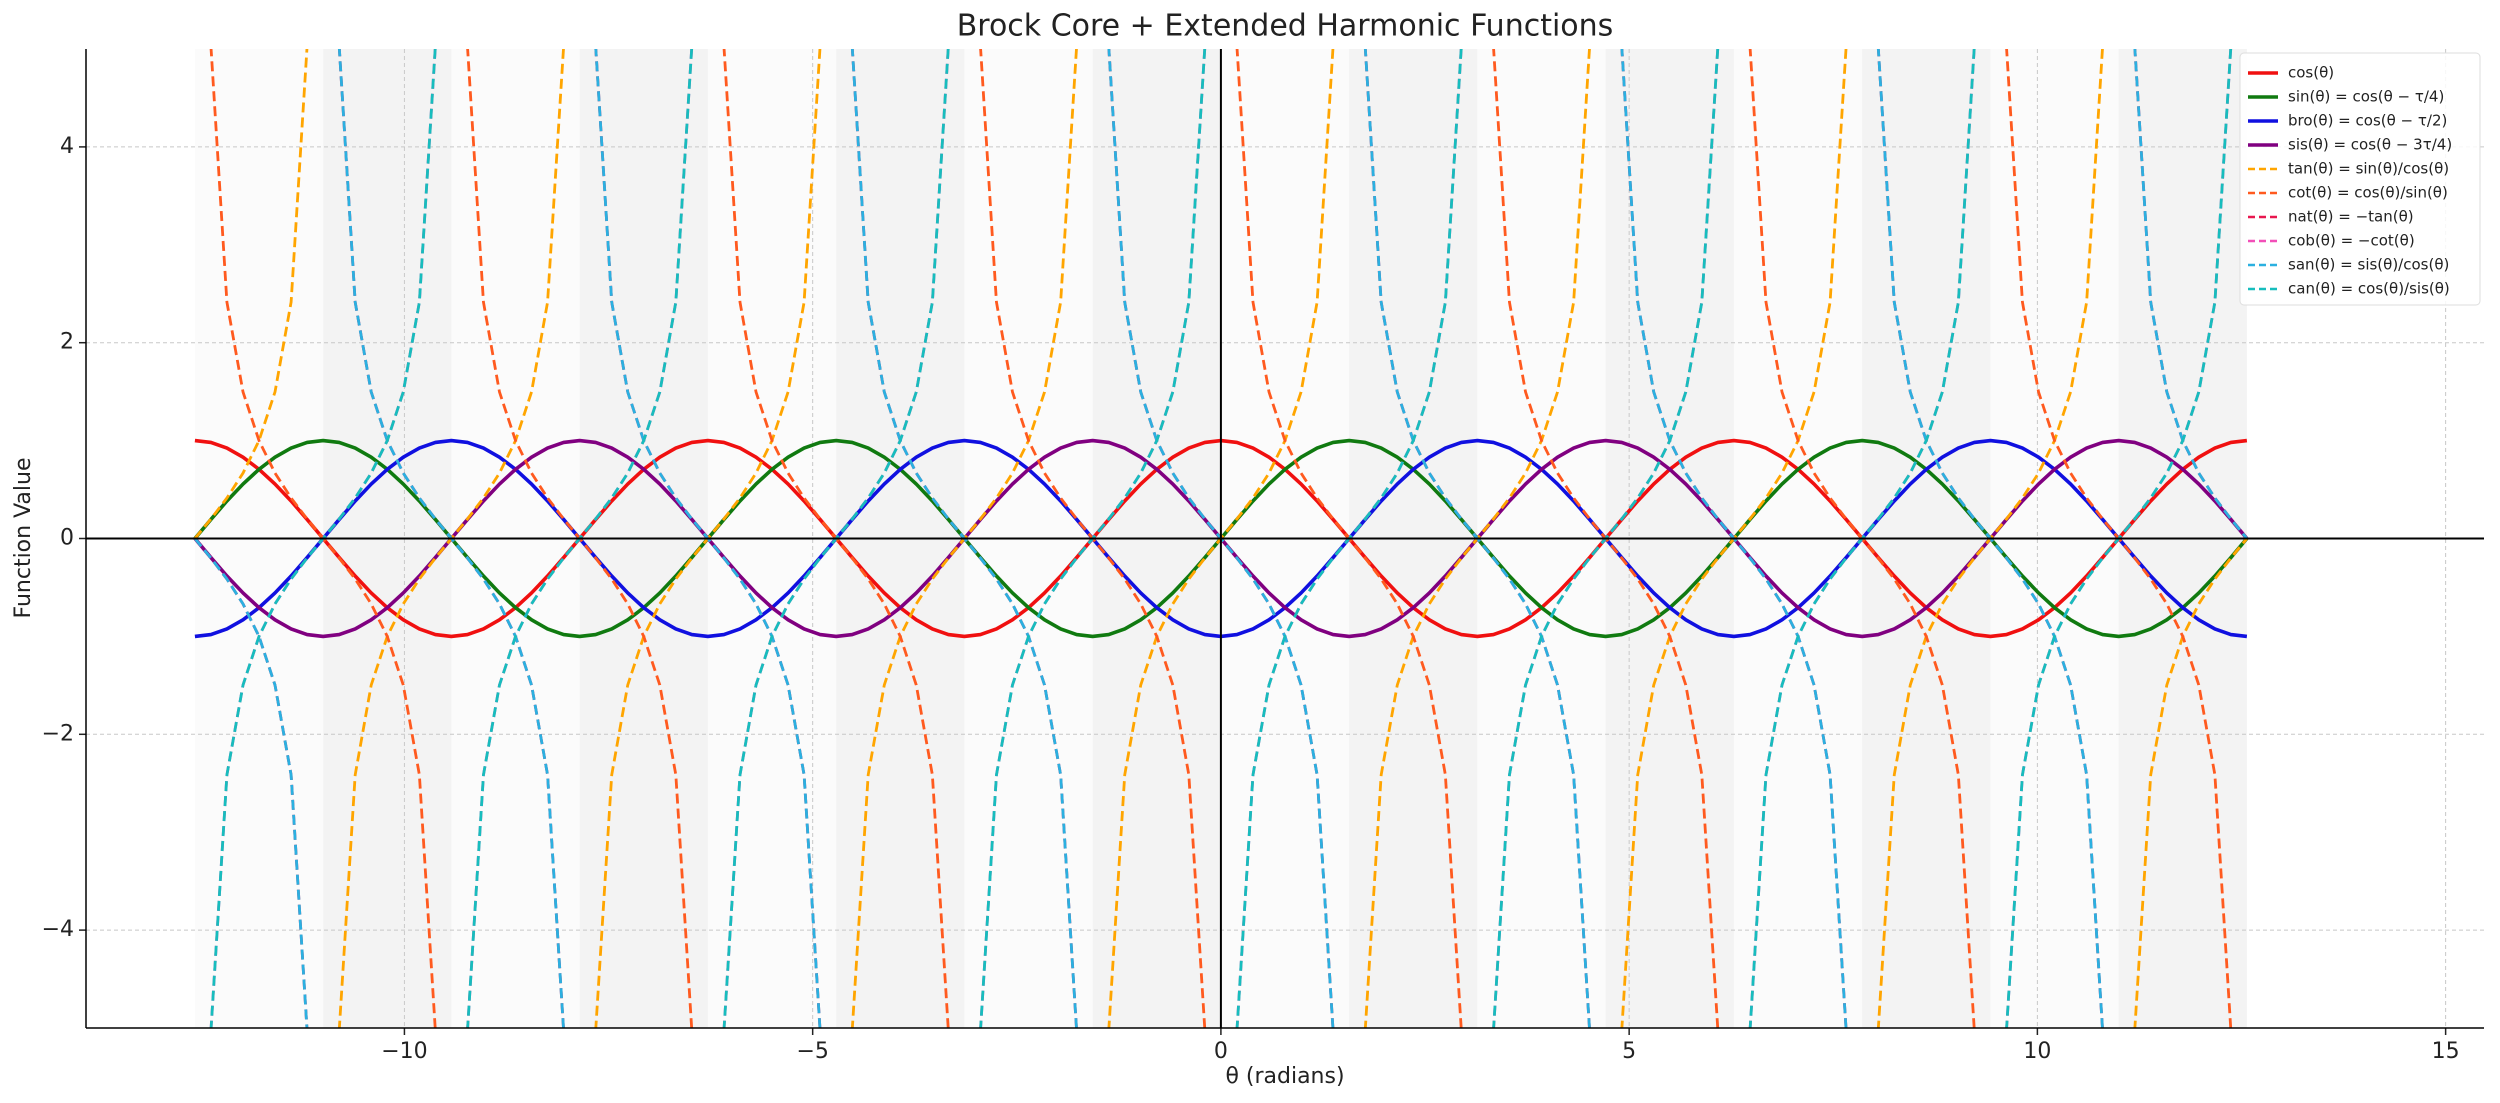  I want to click on legend-label: sis(θ) = cos(θ − 3τ/4), so click(2370, 145).